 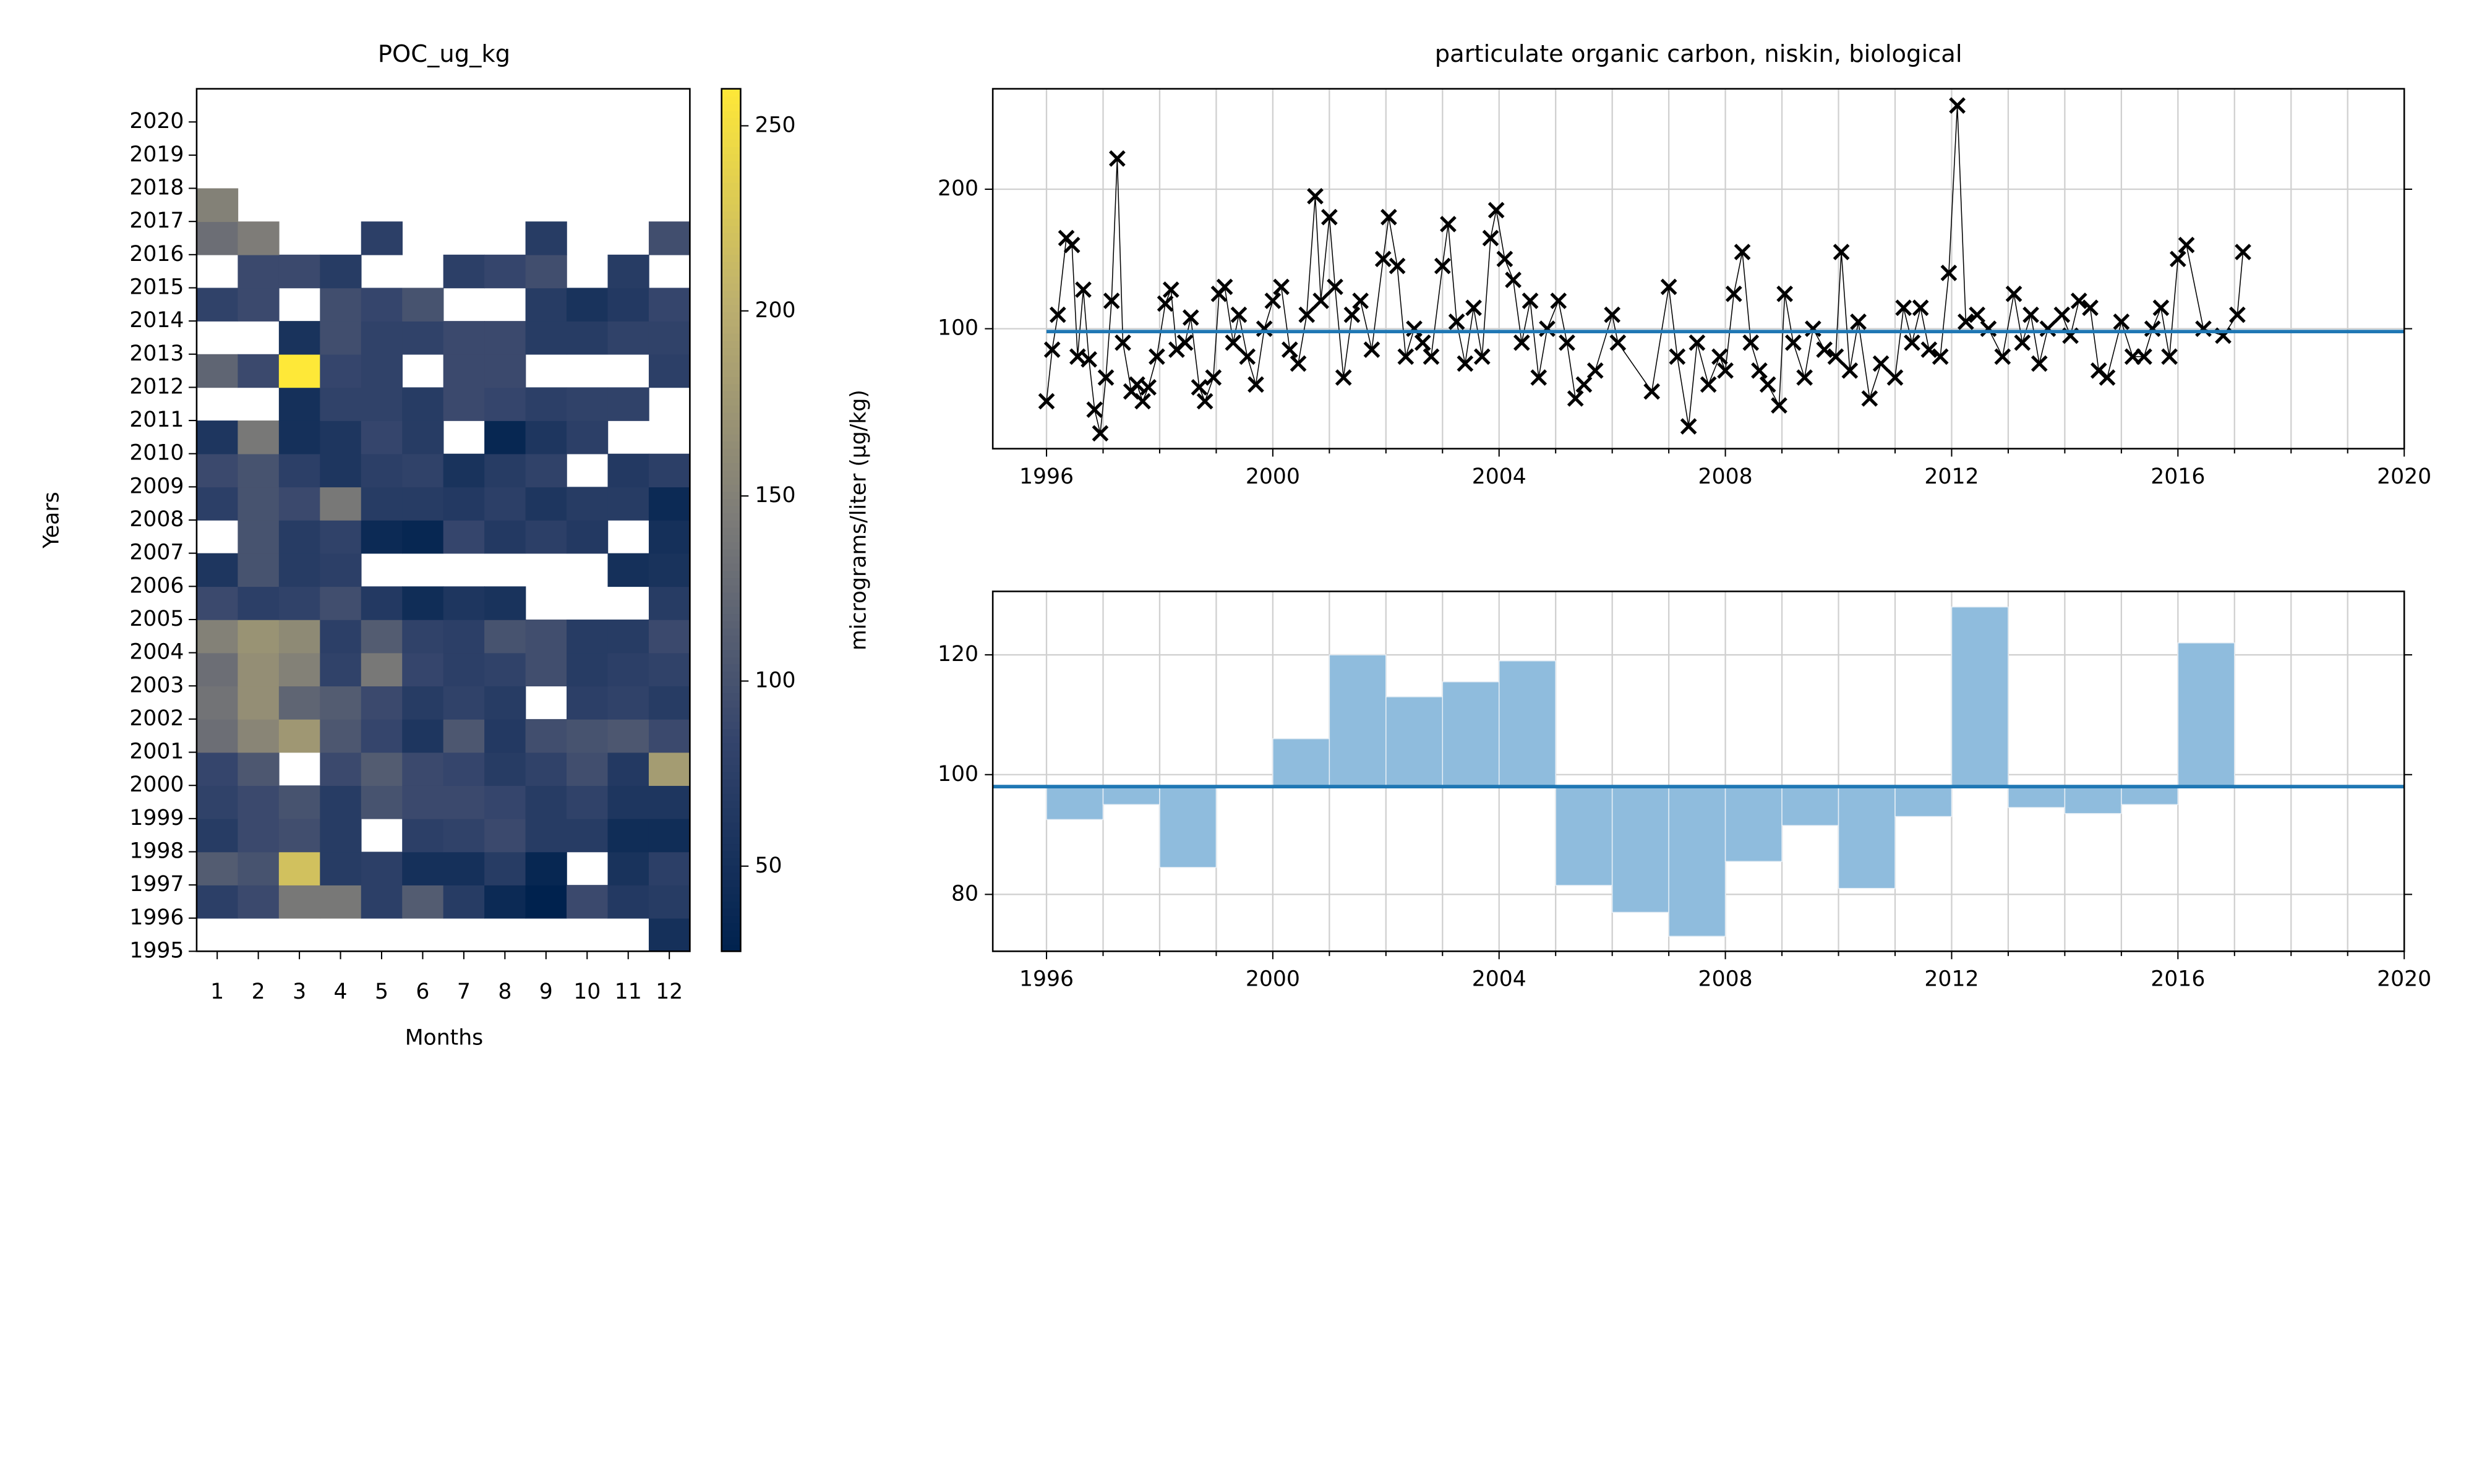 I want to click on y-tick-label: 2003, so click(x=156, y=685).